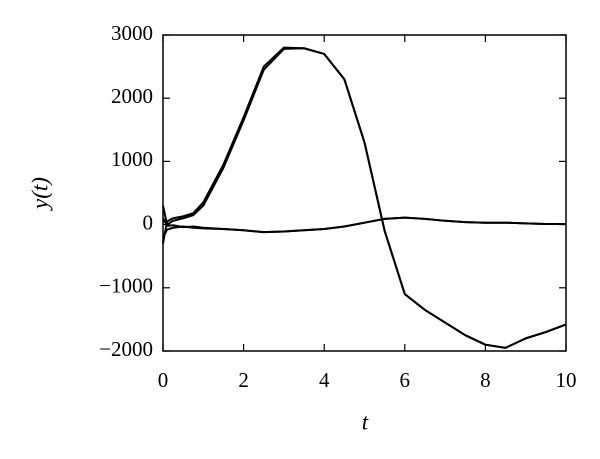  Describe the element at coordinates (405, 380) in the screenshot. I see `x-tick-label: 6` at that location.